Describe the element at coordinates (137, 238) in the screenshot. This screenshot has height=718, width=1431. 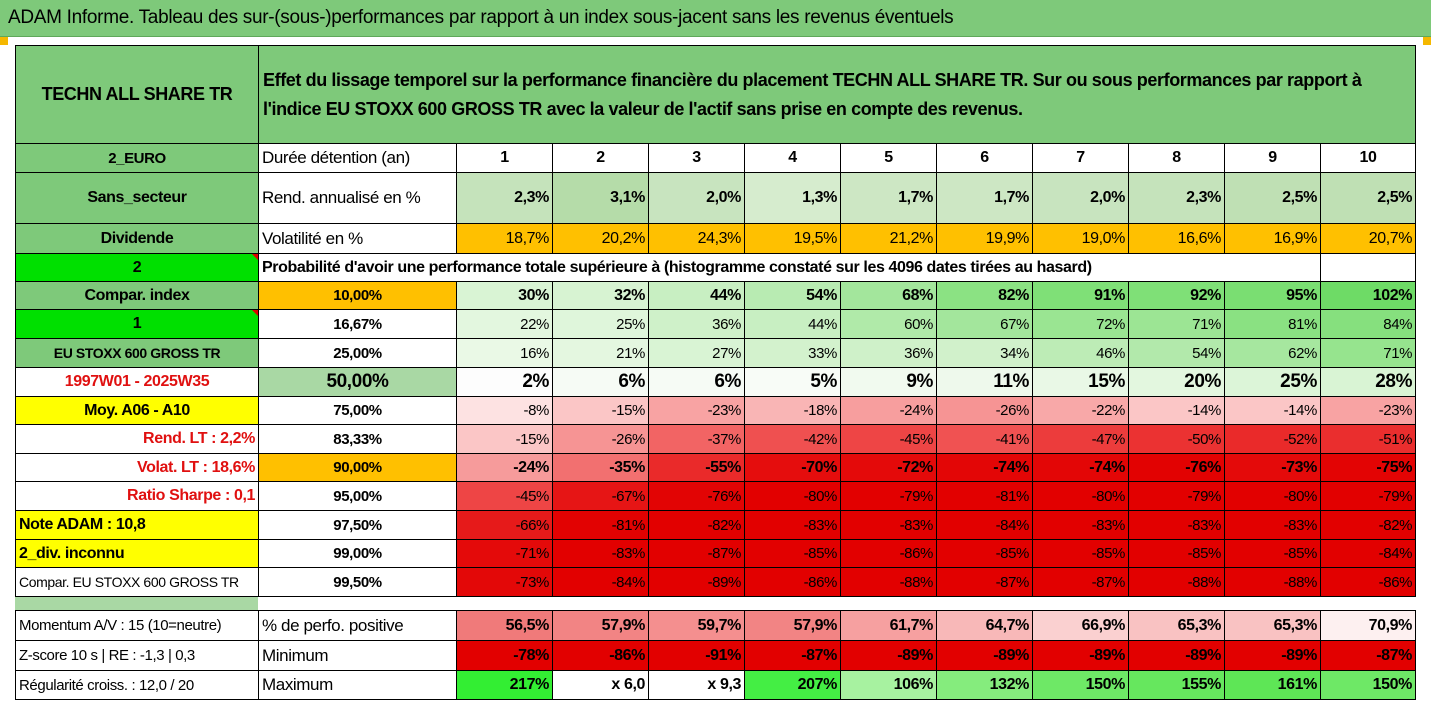
I see `dividend-label: Dividende` at that location.